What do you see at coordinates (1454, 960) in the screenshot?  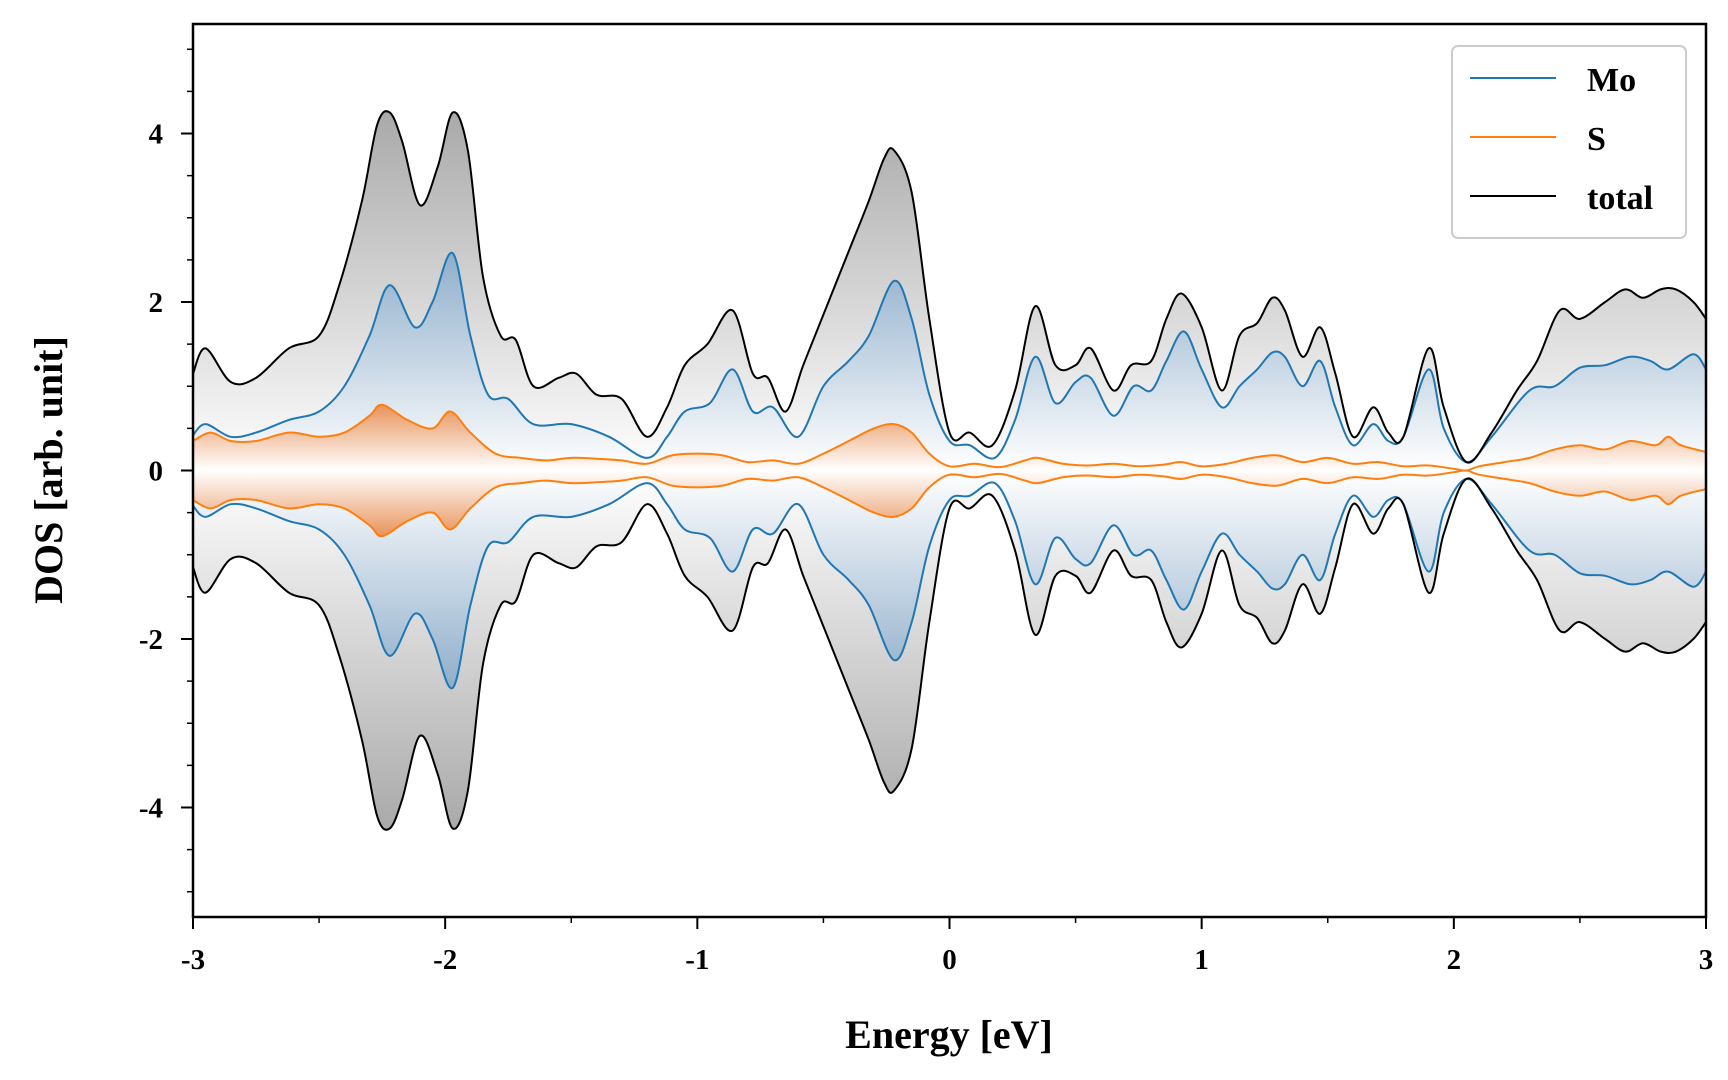 I see `x-tick-label: 2` at bounding box center [1454, 960].